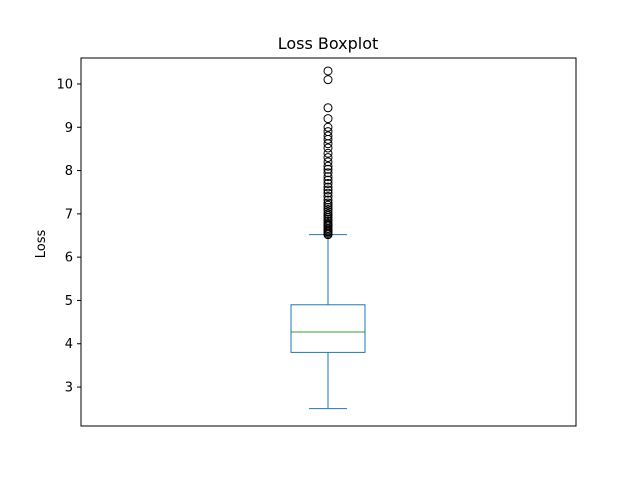 The height and width of the screenshot is (480, 640). I want to click on outlier-points, so click(328, 153).